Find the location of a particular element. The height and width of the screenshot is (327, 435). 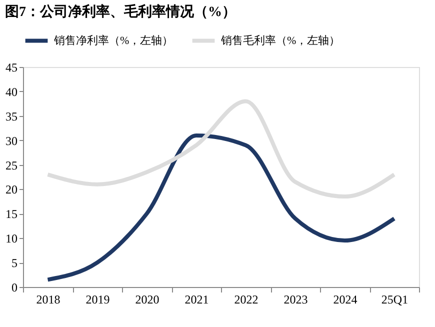

x-tick-label: 2019 is located at coordinates (98, 299).